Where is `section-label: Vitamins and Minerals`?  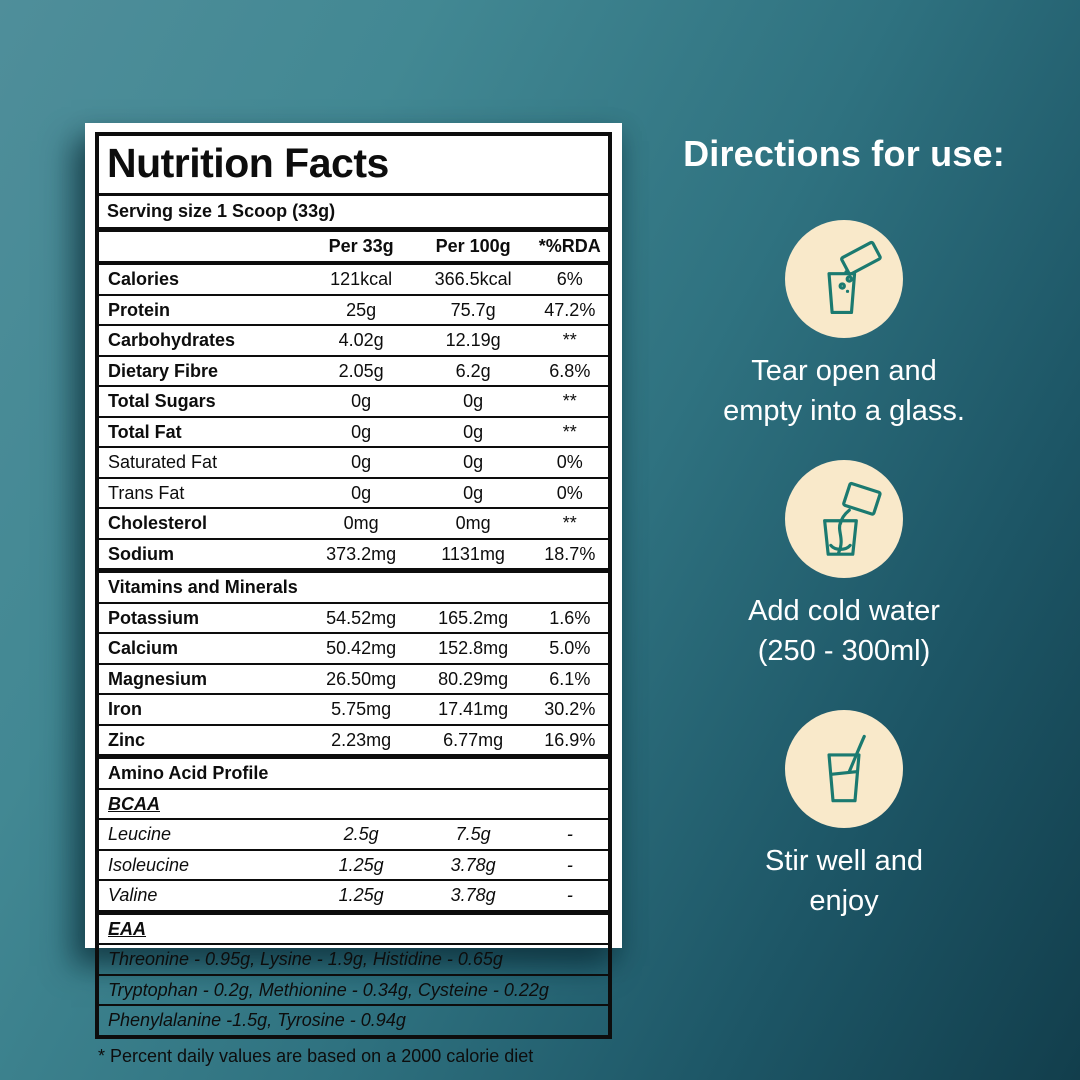 section-label: Vitamins and Minerals is located at coordinates (203, 587).